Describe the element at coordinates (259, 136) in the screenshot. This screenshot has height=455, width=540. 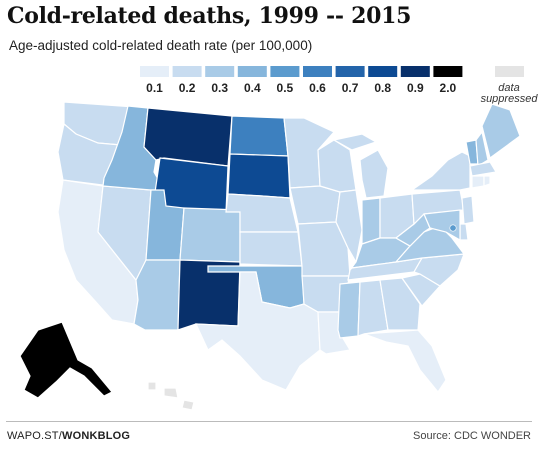
I see `state-nd` at that location.